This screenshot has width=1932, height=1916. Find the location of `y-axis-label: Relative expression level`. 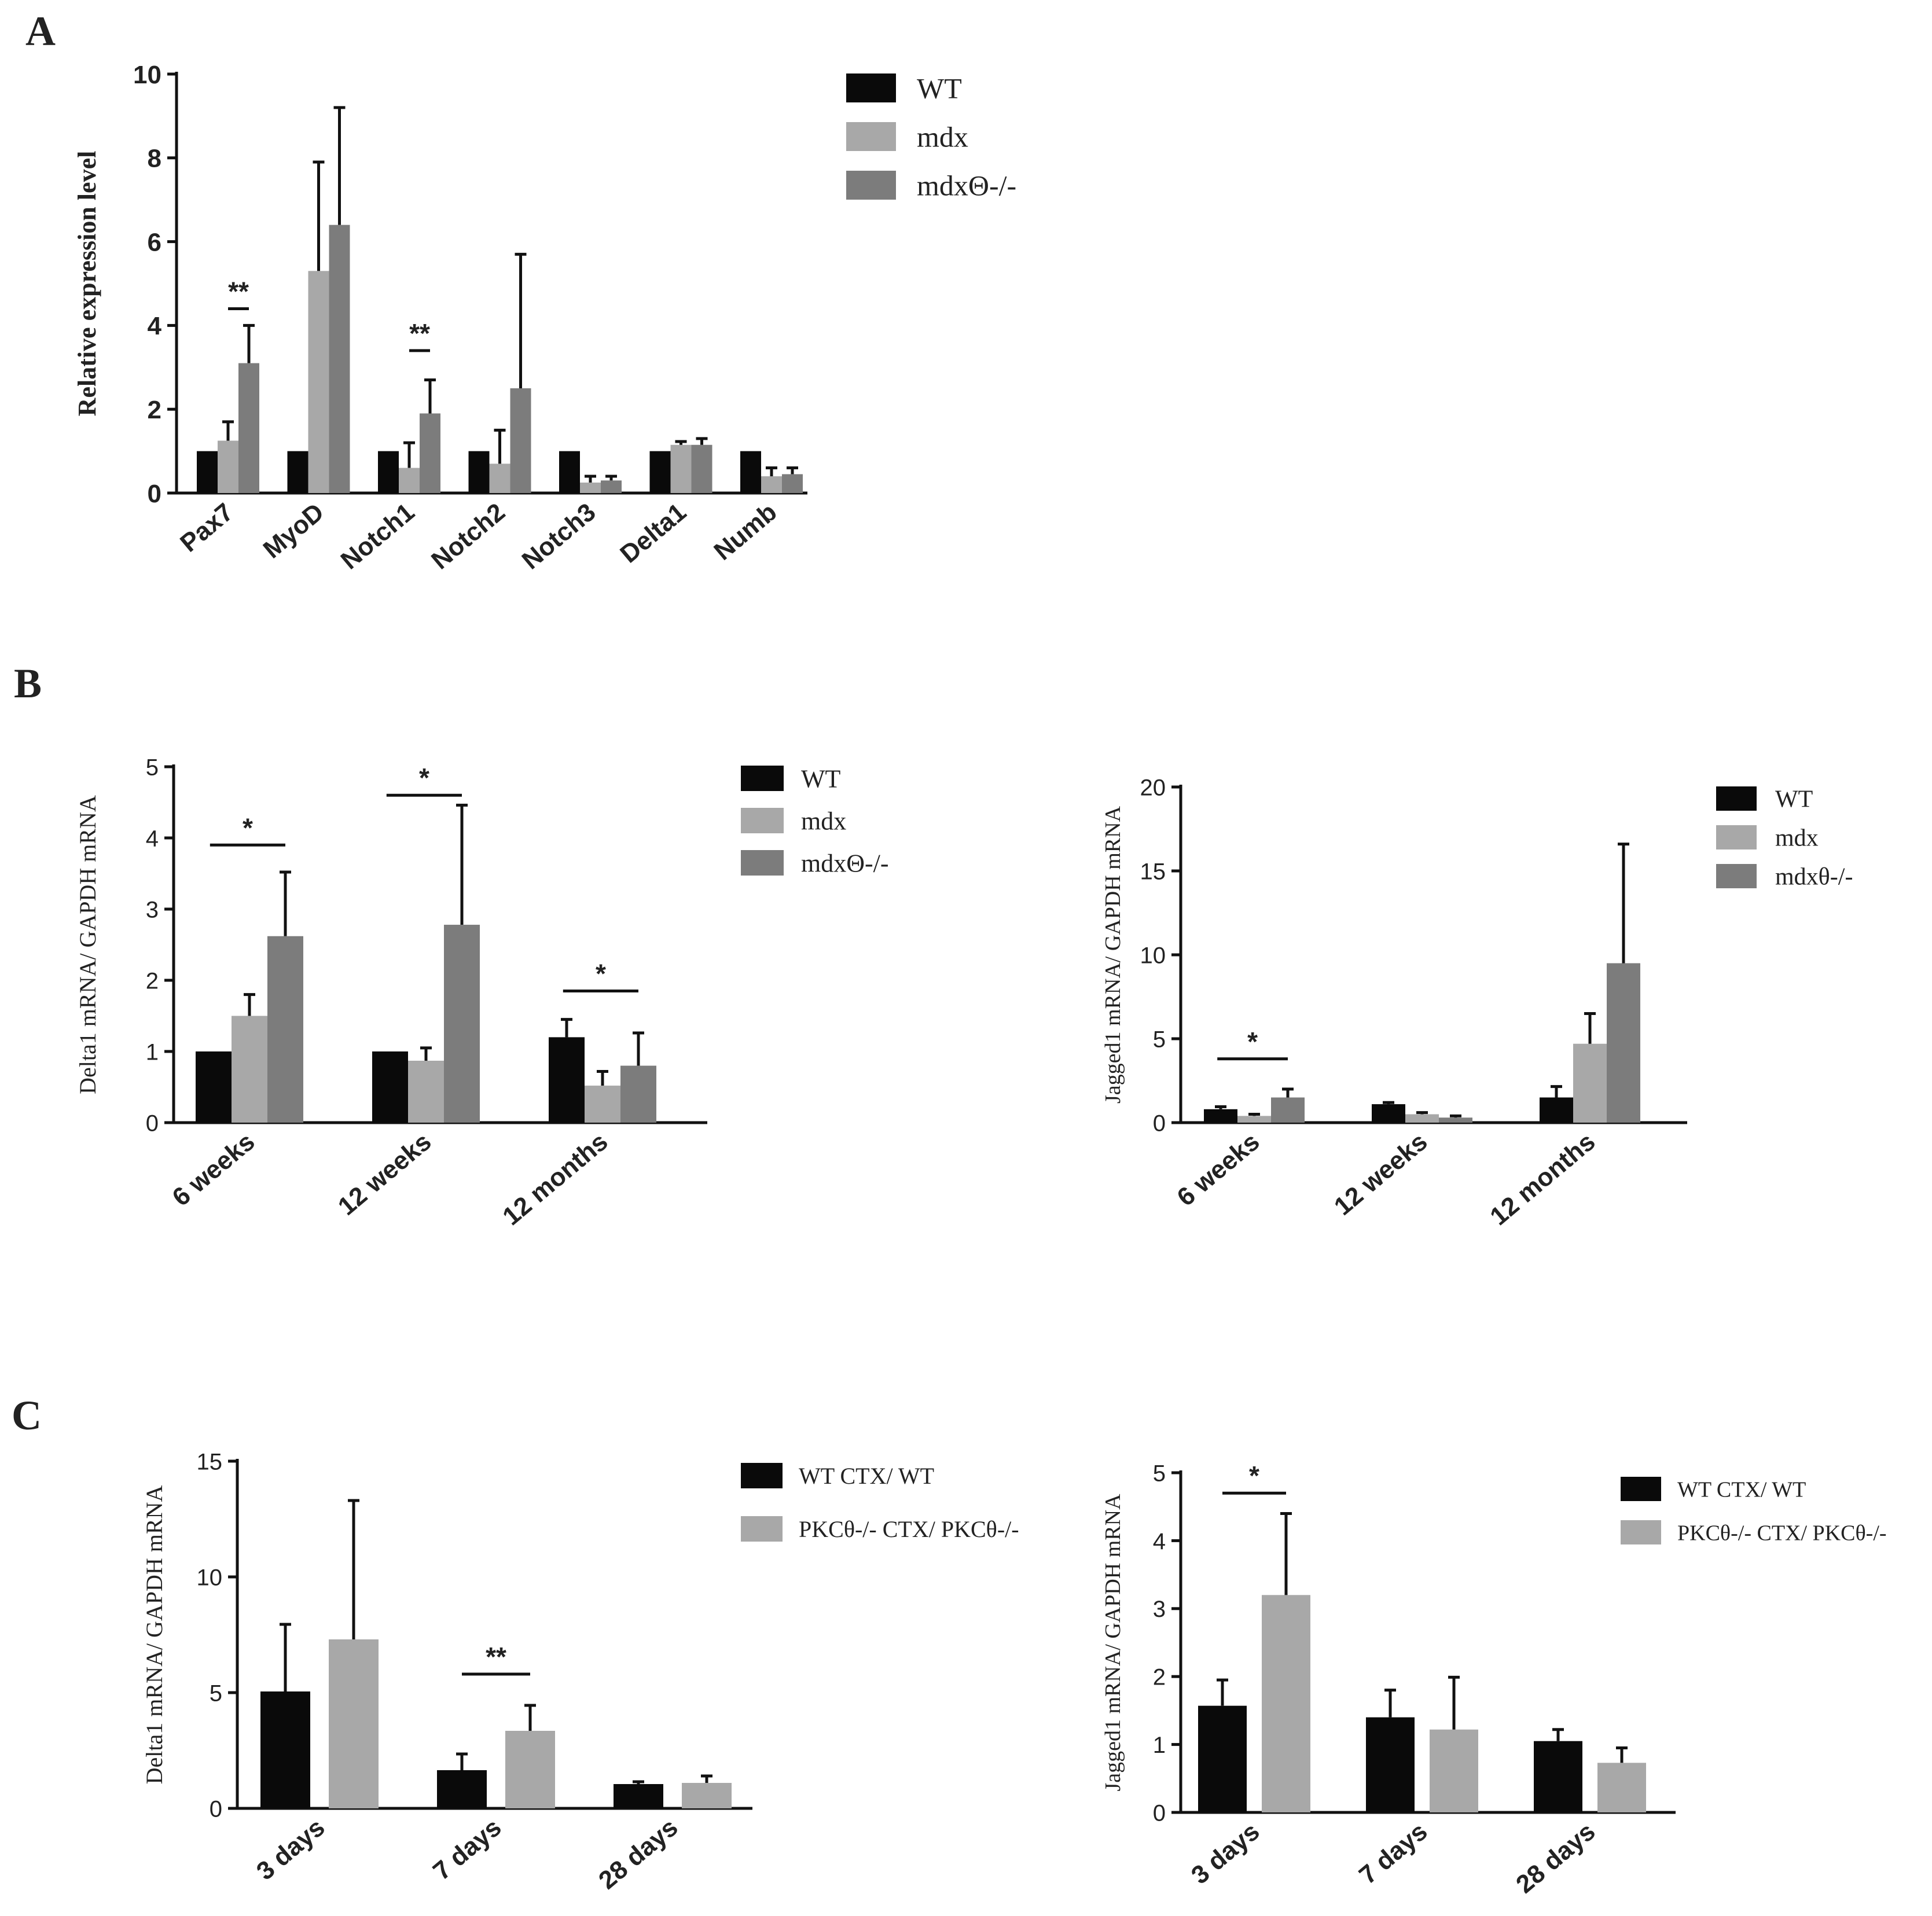

y-axis-label: Relative expression level is located at coordinates (87, 284).